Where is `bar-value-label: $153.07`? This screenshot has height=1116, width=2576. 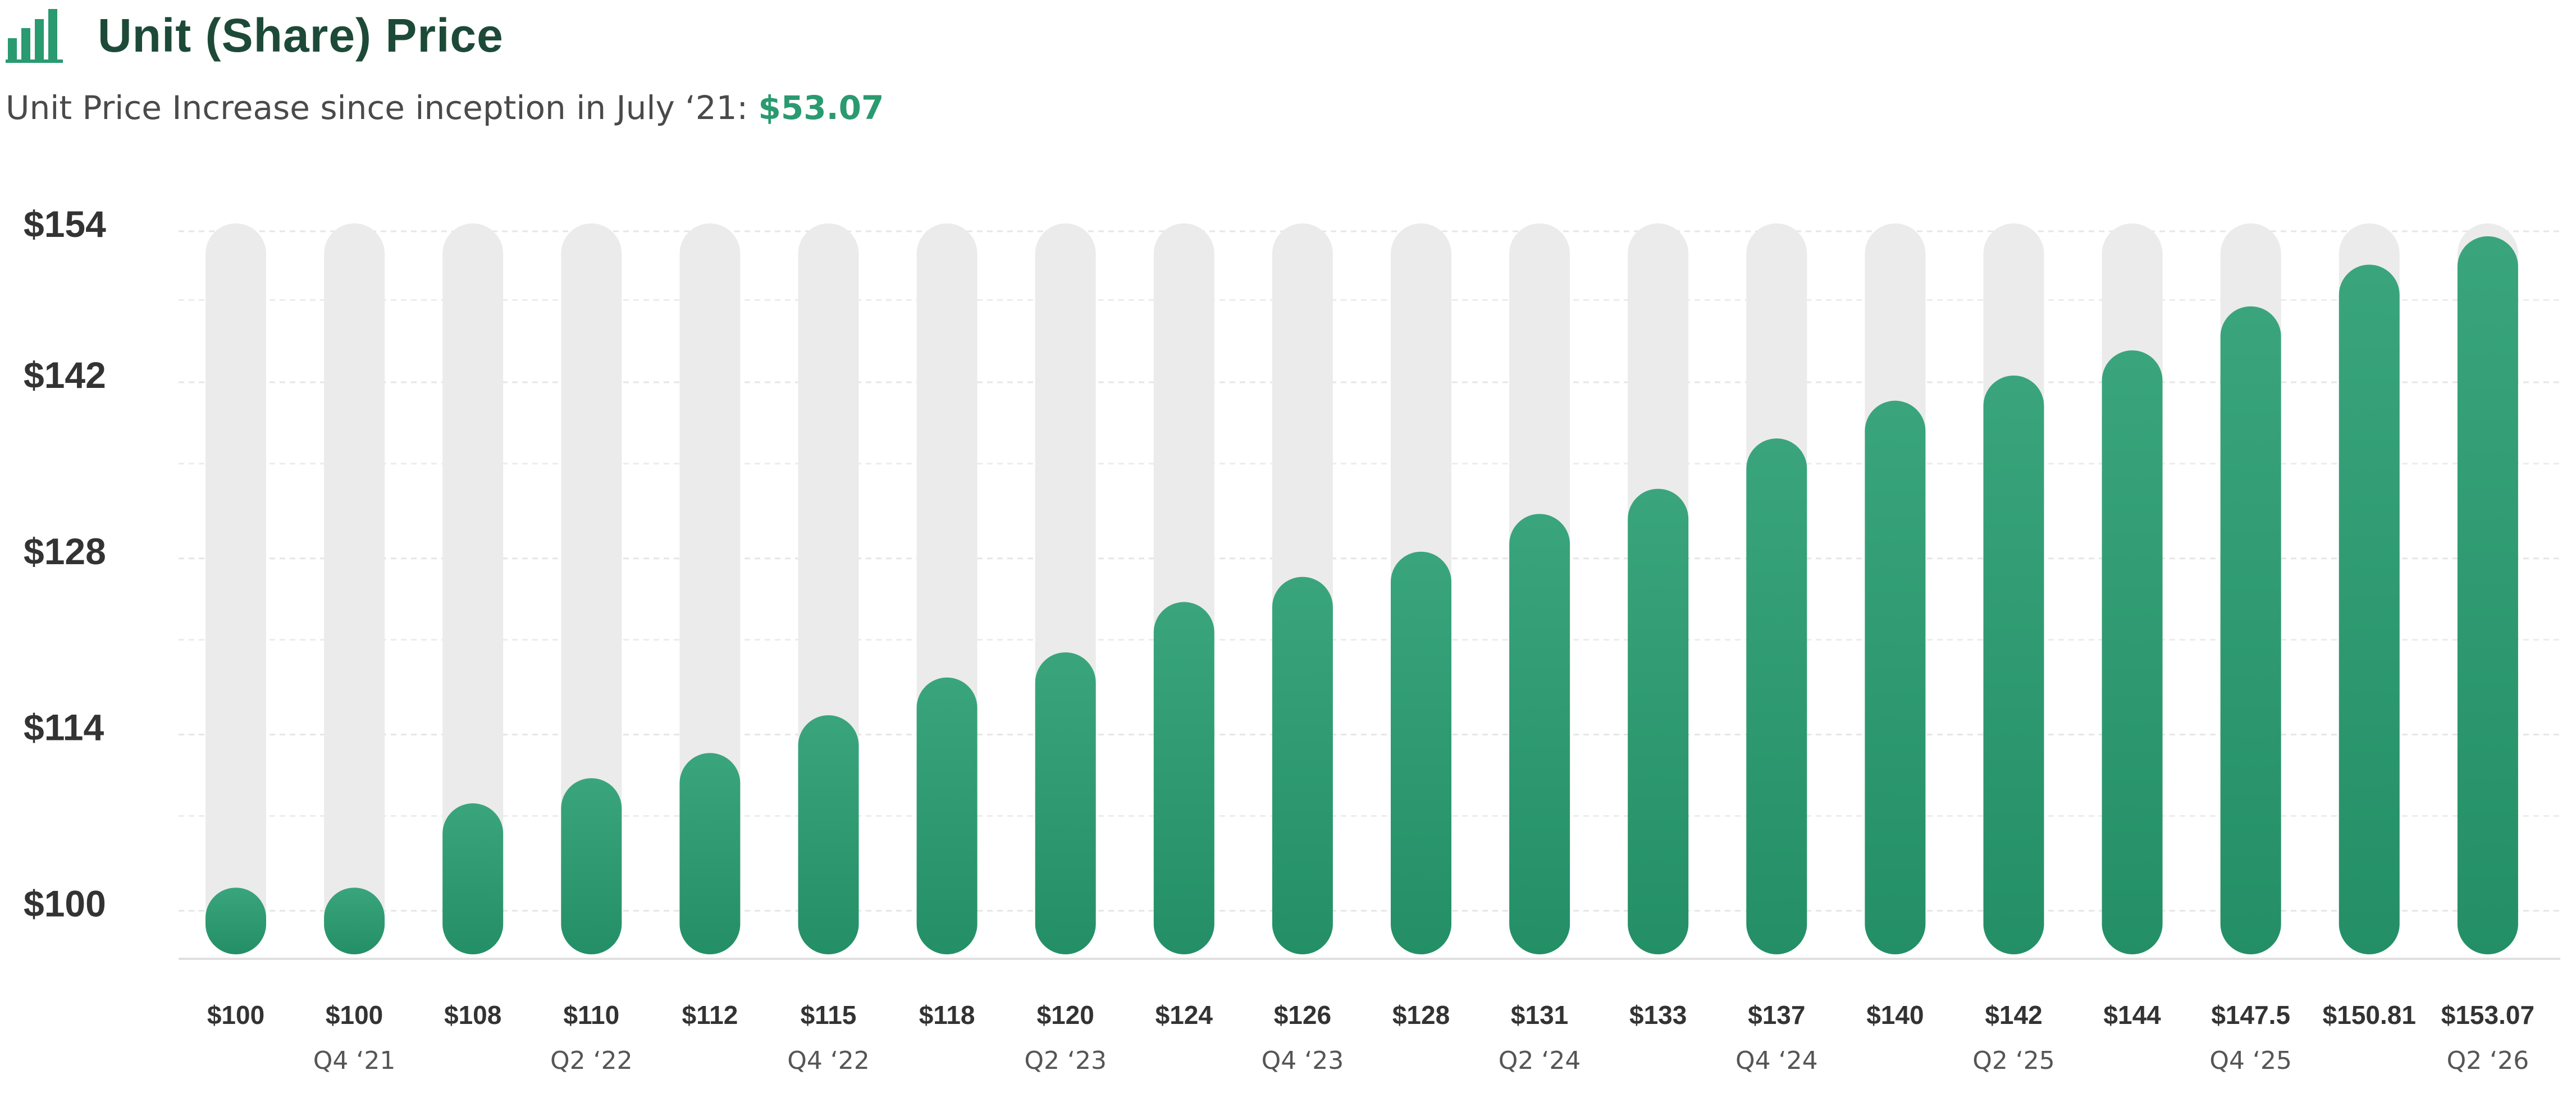
bar-value-label: $153.07 is located at coordinates (2487, 1015).